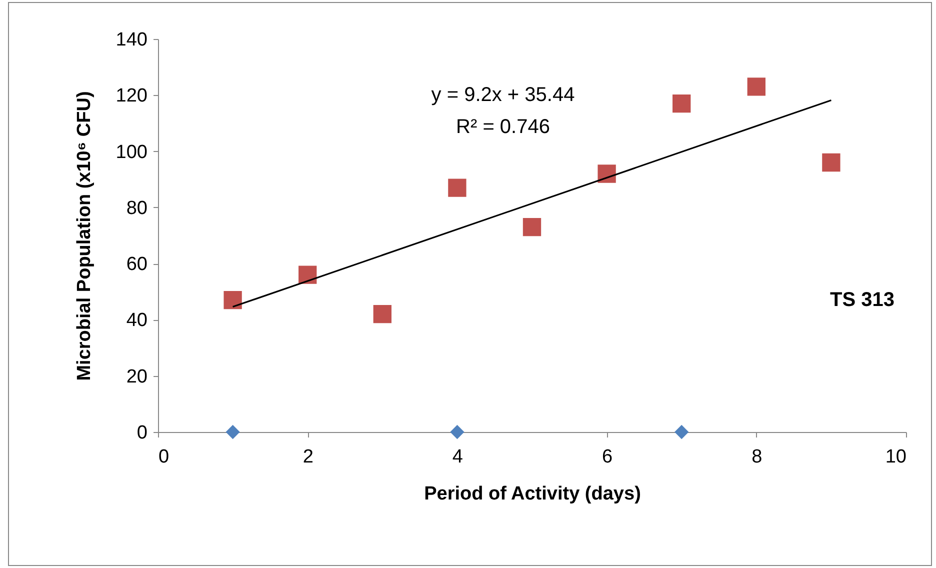  Describe the element at coordinates (503, 95) in the screenshot. I see `annotation: y = 9.2x + 35.44` at that location.